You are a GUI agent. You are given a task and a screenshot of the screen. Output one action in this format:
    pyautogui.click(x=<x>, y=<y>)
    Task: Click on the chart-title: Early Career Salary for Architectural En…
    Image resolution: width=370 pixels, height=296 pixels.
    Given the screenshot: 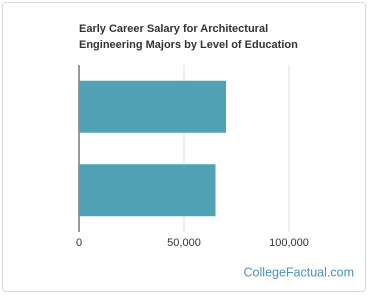 What is the action you would take?
    pyautogui.click(x=188, y=37)
    